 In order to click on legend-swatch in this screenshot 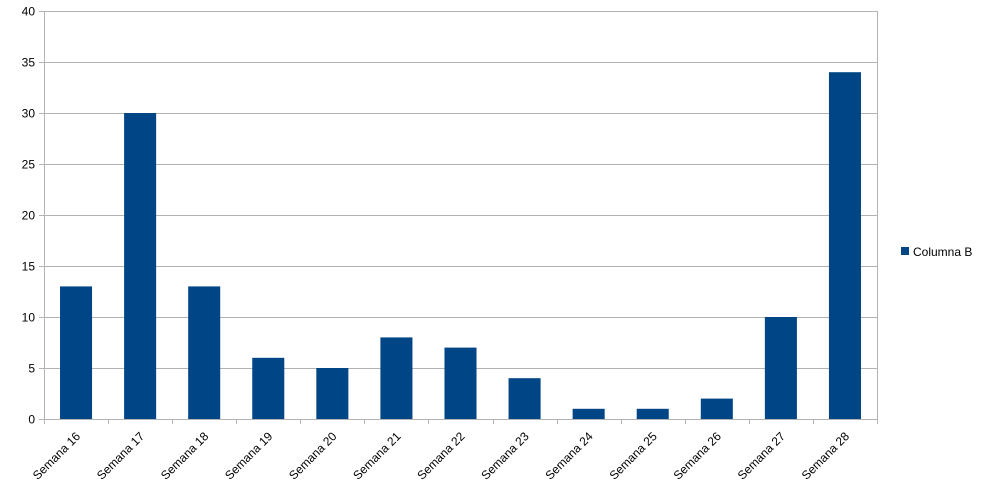, I will do `click(905, 251)`.